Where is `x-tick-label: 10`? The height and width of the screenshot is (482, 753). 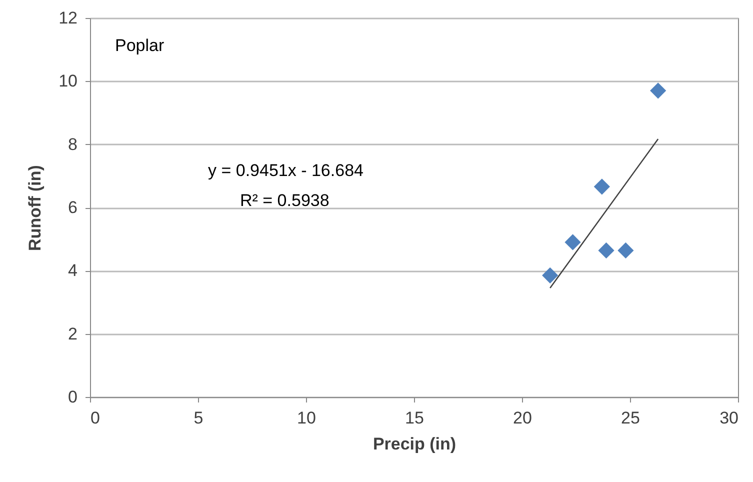 x-tick-label: 10 is located at coordinates (306, 418).